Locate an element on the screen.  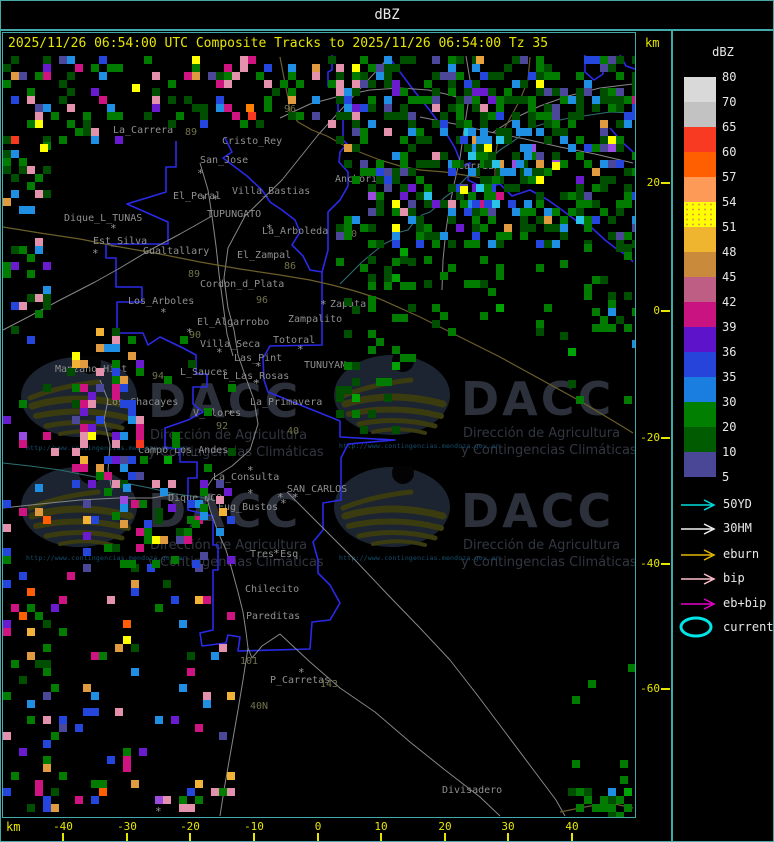
road-number-label: 89 is located at coordinates (191, 132).